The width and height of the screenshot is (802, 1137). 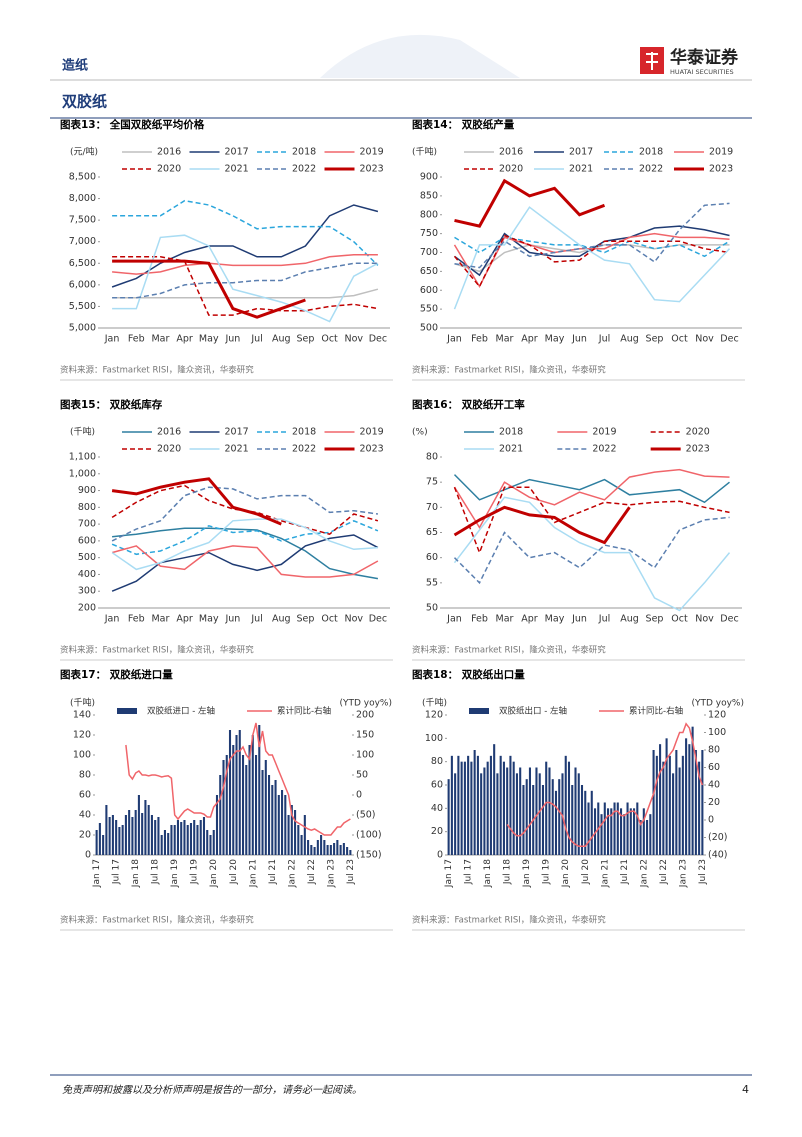 I want to click on legend-label: 2018, so click(x=651, y=152).